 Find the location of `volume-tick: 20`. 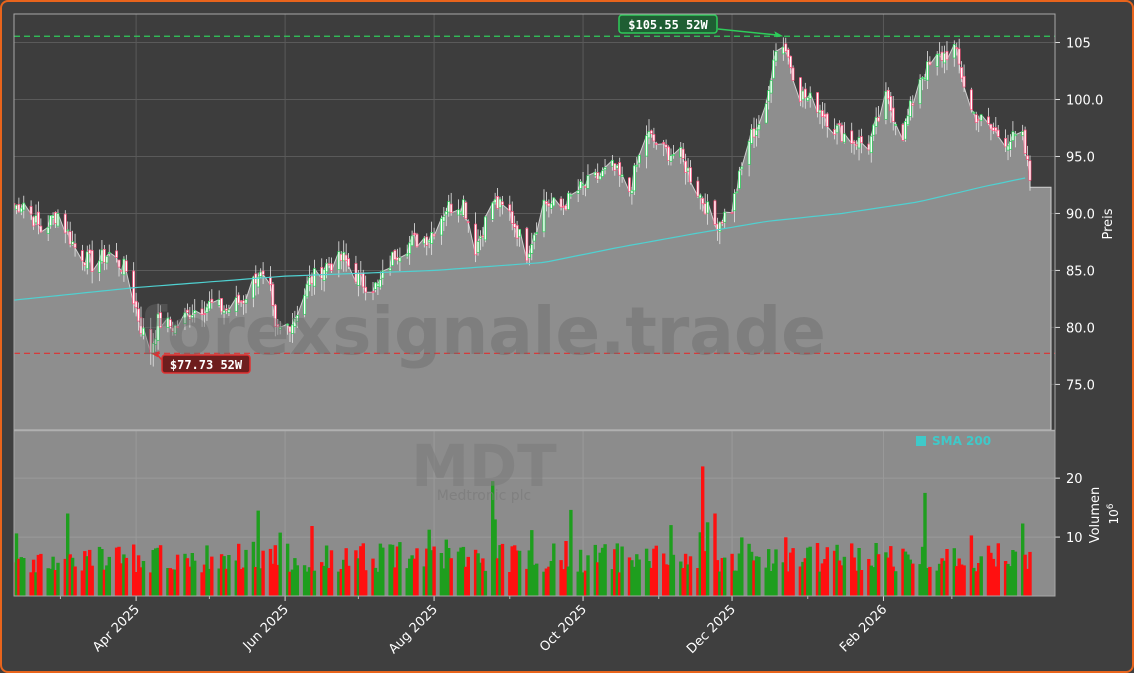

volume-tick: 20 is located at coordinates (1074, 479).